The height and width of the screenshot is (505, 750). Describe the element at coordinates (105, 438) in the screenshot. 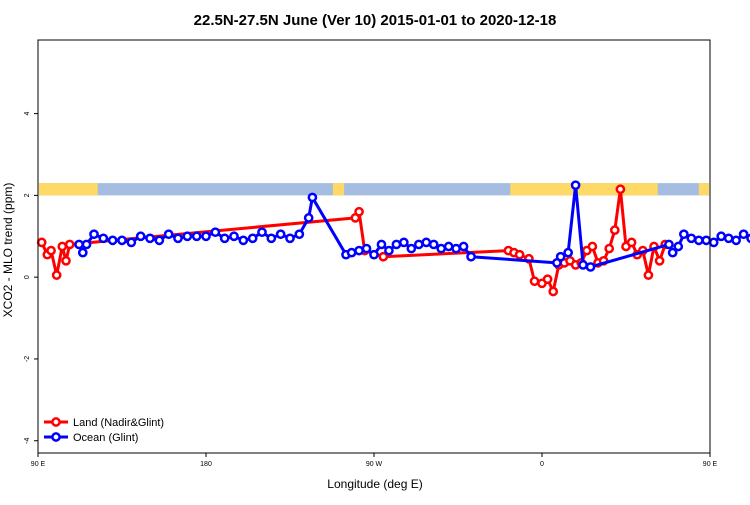

I see `legend-label-1: Ocean (Glint)` at that location.